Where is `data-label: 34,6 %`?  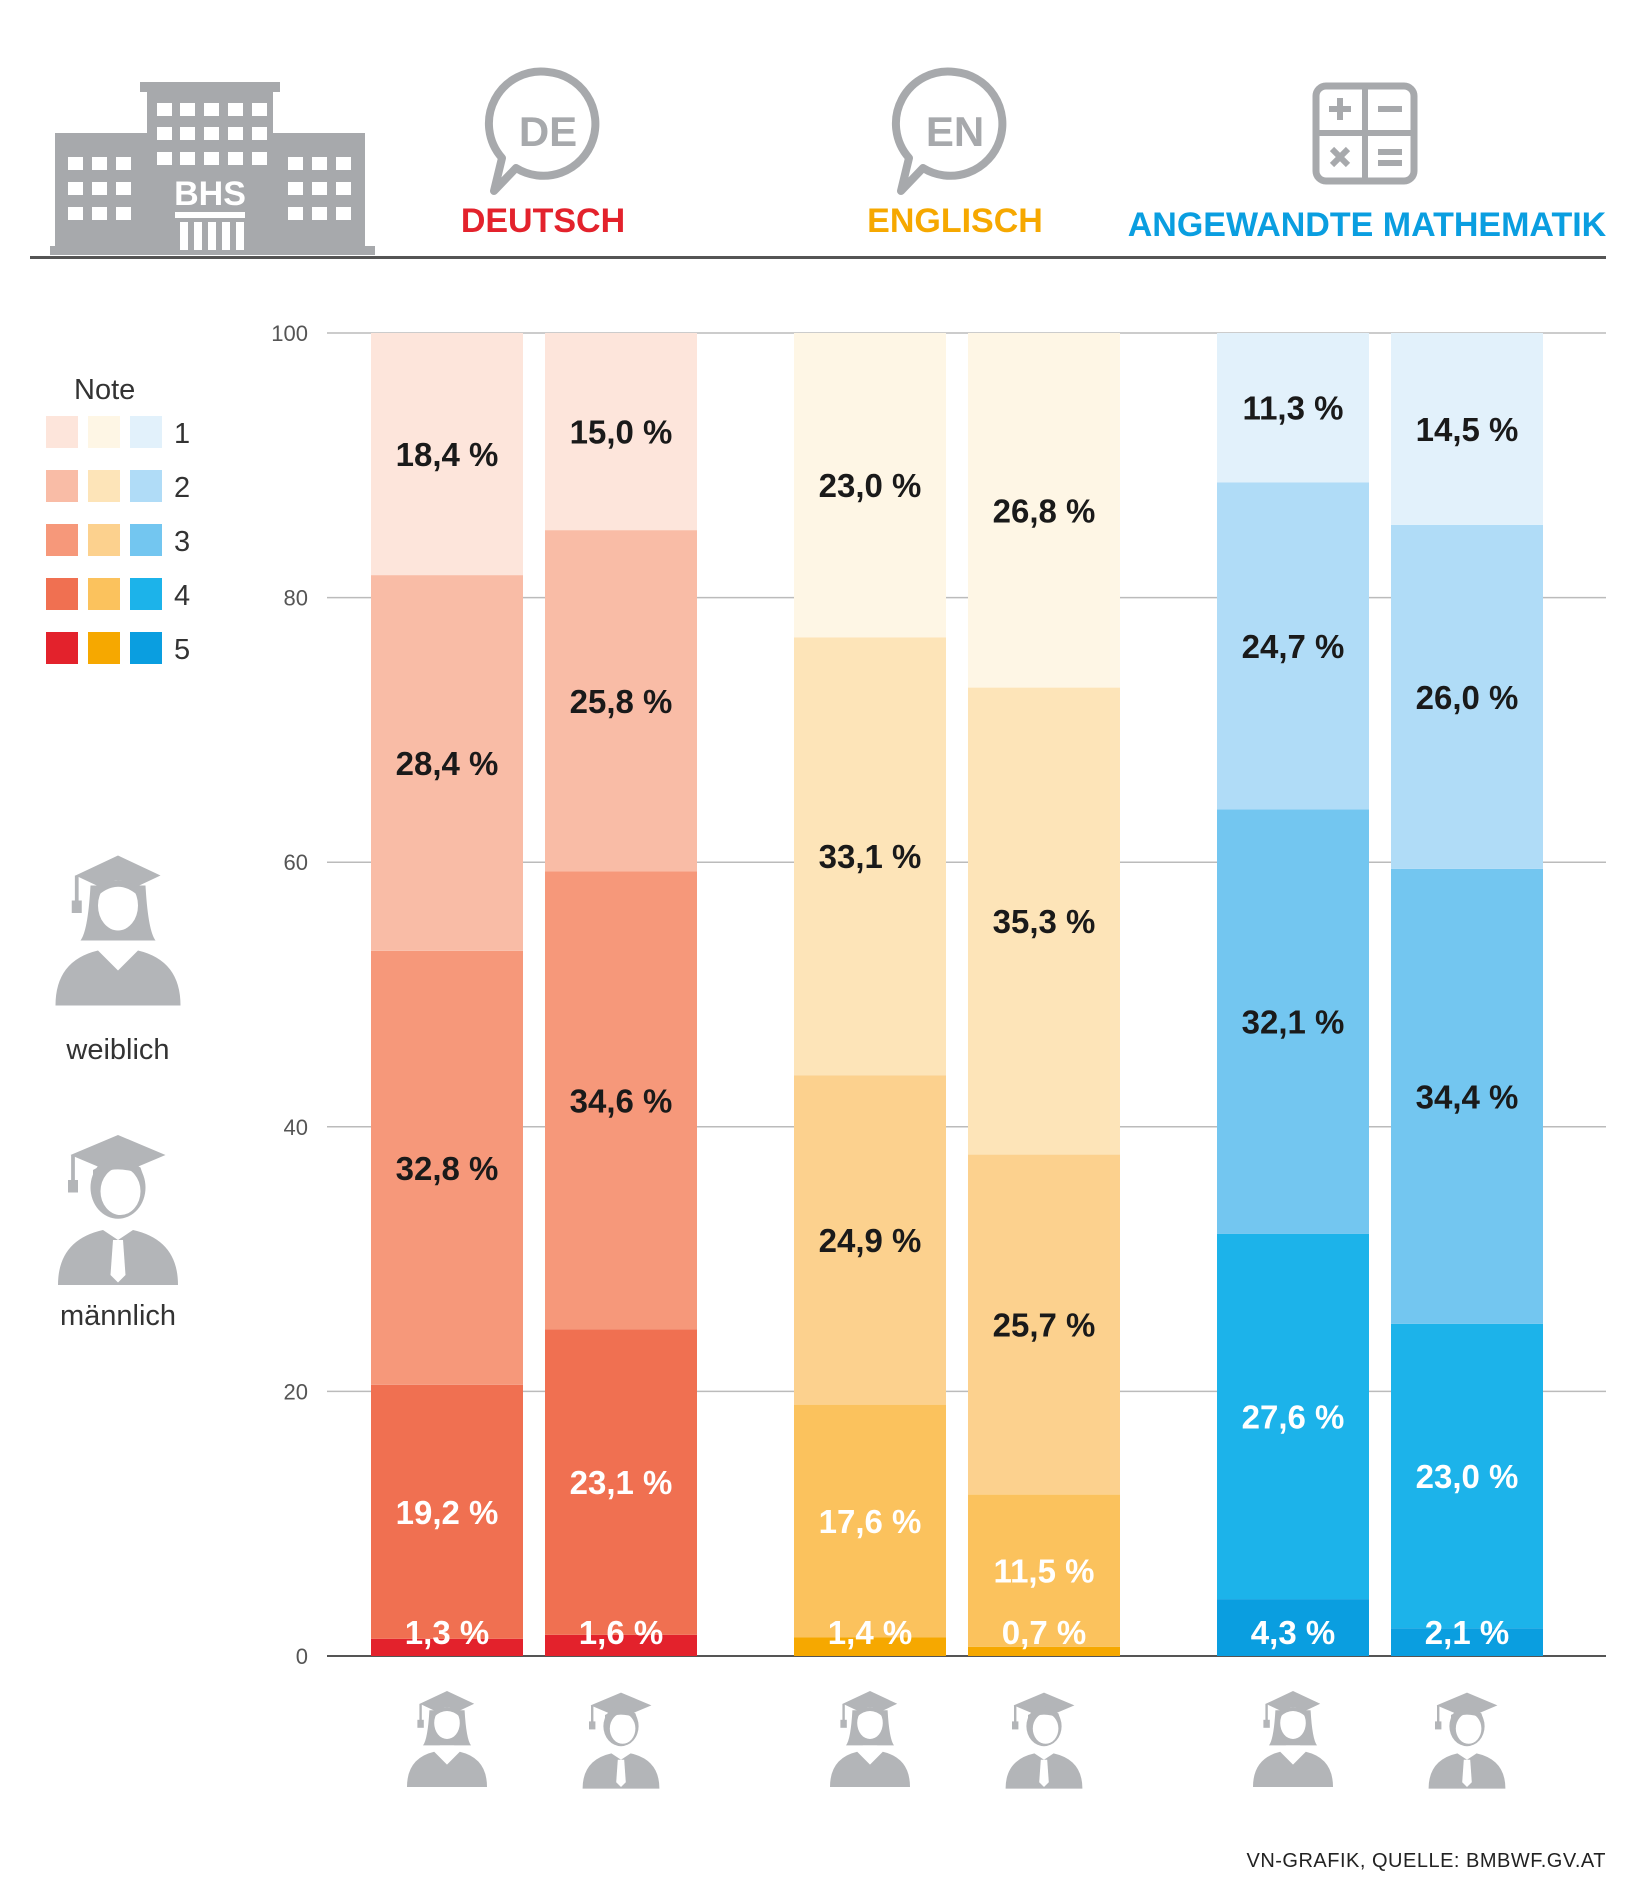 data-label: 34,6 % is located at coordinates (621, 1100).